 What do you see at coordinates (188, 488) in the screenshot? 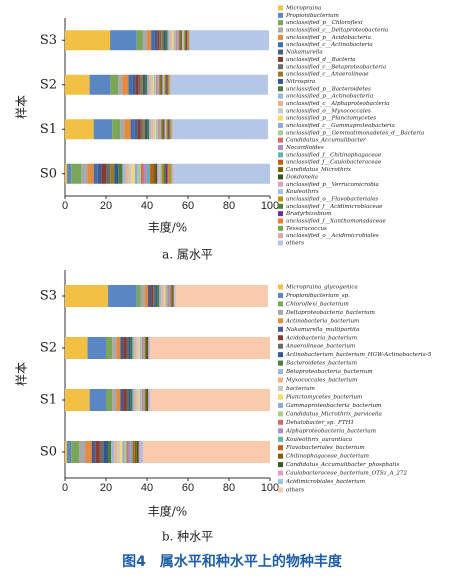
I see `x-tick-label: 60` at bounding box center [188, 488].